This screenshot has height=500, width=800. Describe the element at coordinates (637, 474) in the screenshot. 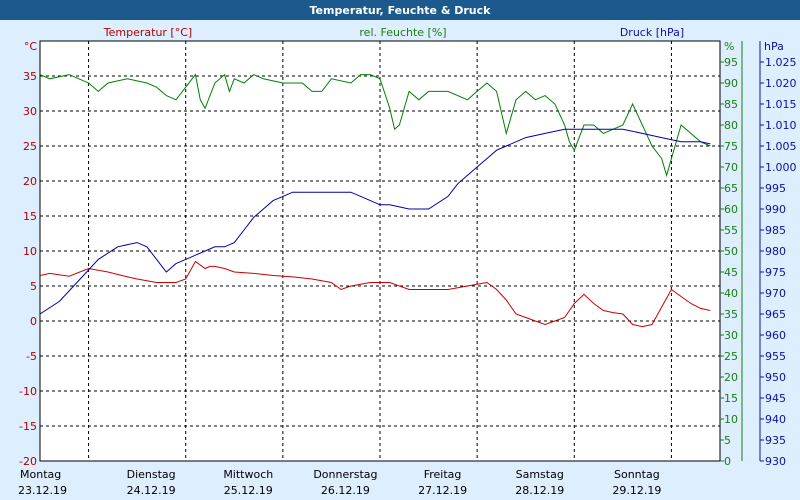

I see `day-name-label: Sonntag` at that location.